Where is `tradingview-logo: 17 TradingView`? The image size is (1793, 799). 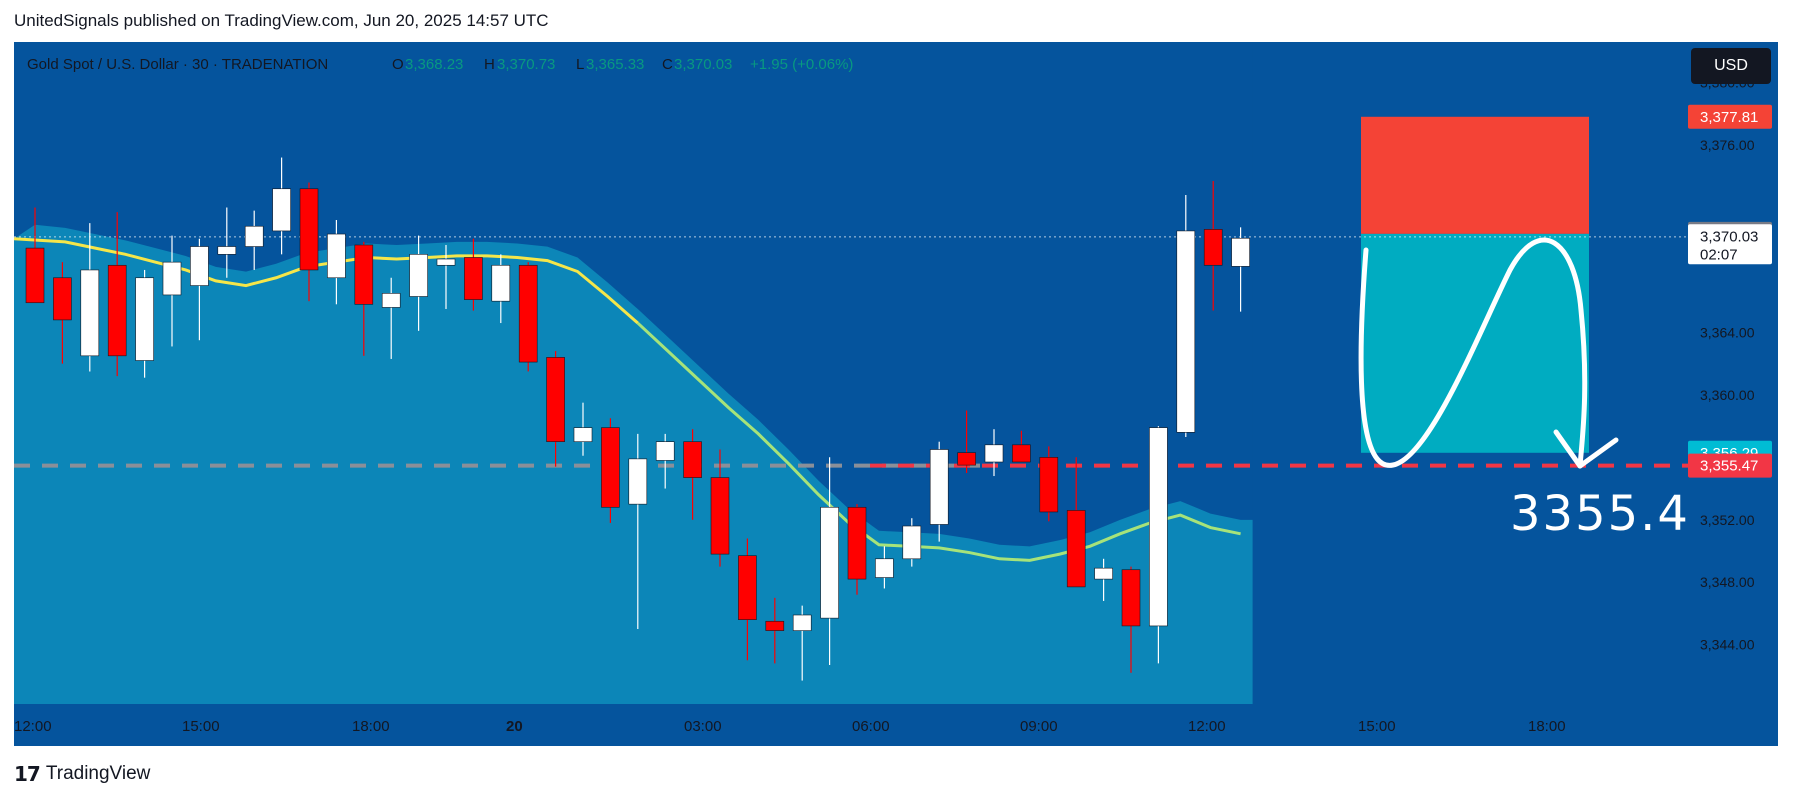 tradingview-logo: 17 TradingView is located at coordinates (82, 774).